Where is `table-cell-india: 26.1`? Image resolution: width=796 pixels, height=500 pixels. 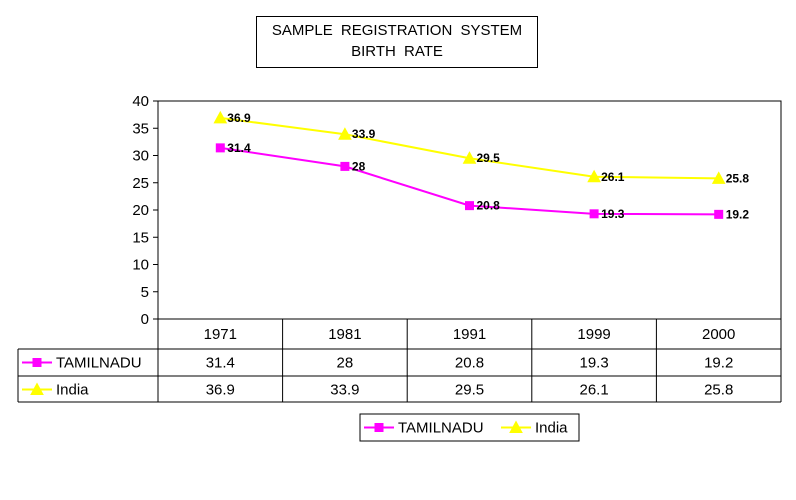 table-cell-india: 26.1 is located at coordinates (593, 390).